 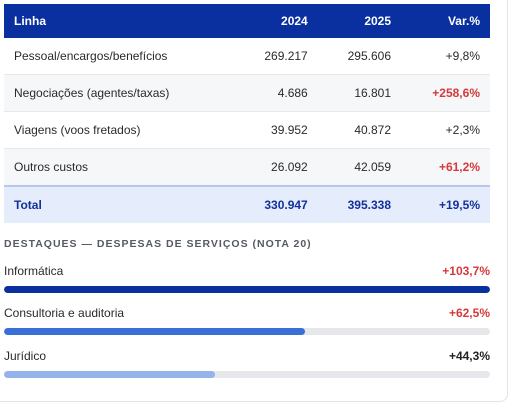 I want to click on row-var: +9,8%, so click(x=445, y=56).